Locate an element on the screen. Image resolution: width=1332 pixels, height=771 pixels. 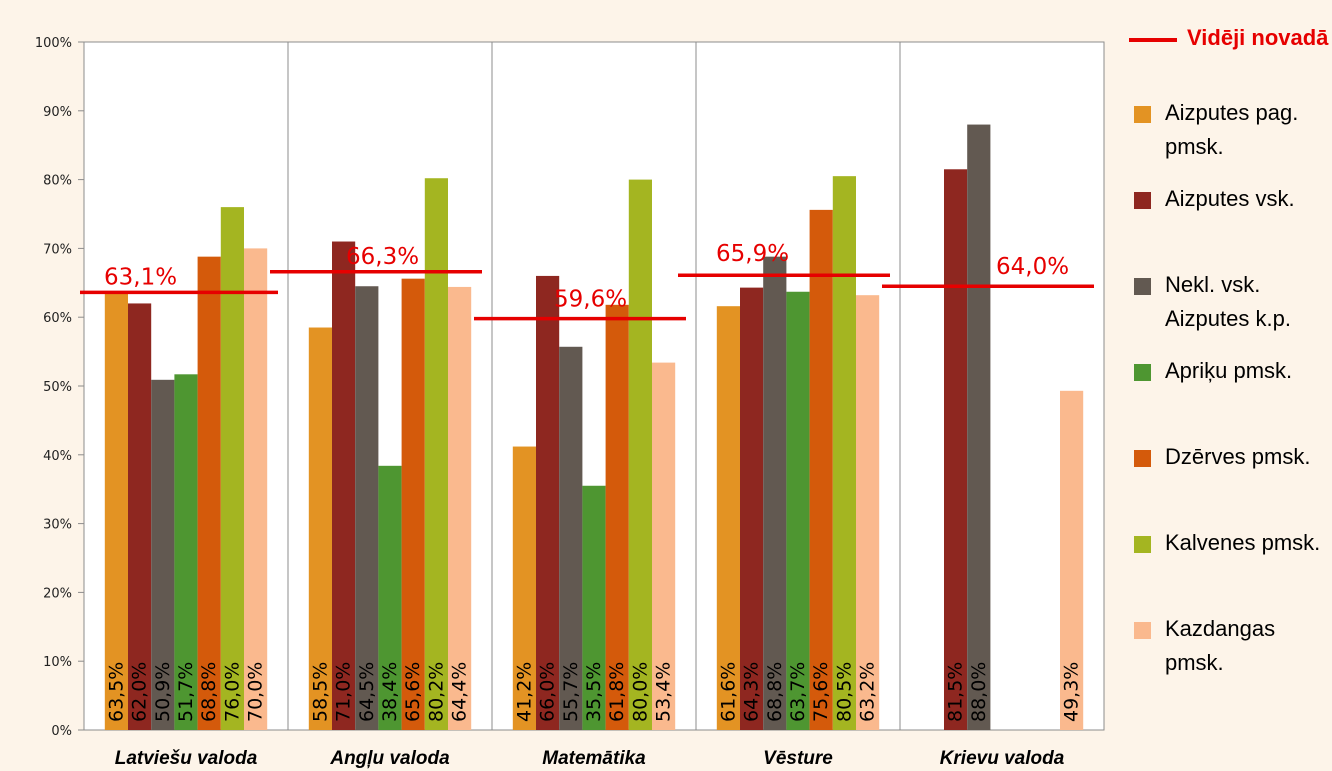
legend-label: Apriķu pmsk. is located at coordinates (1229, 370).